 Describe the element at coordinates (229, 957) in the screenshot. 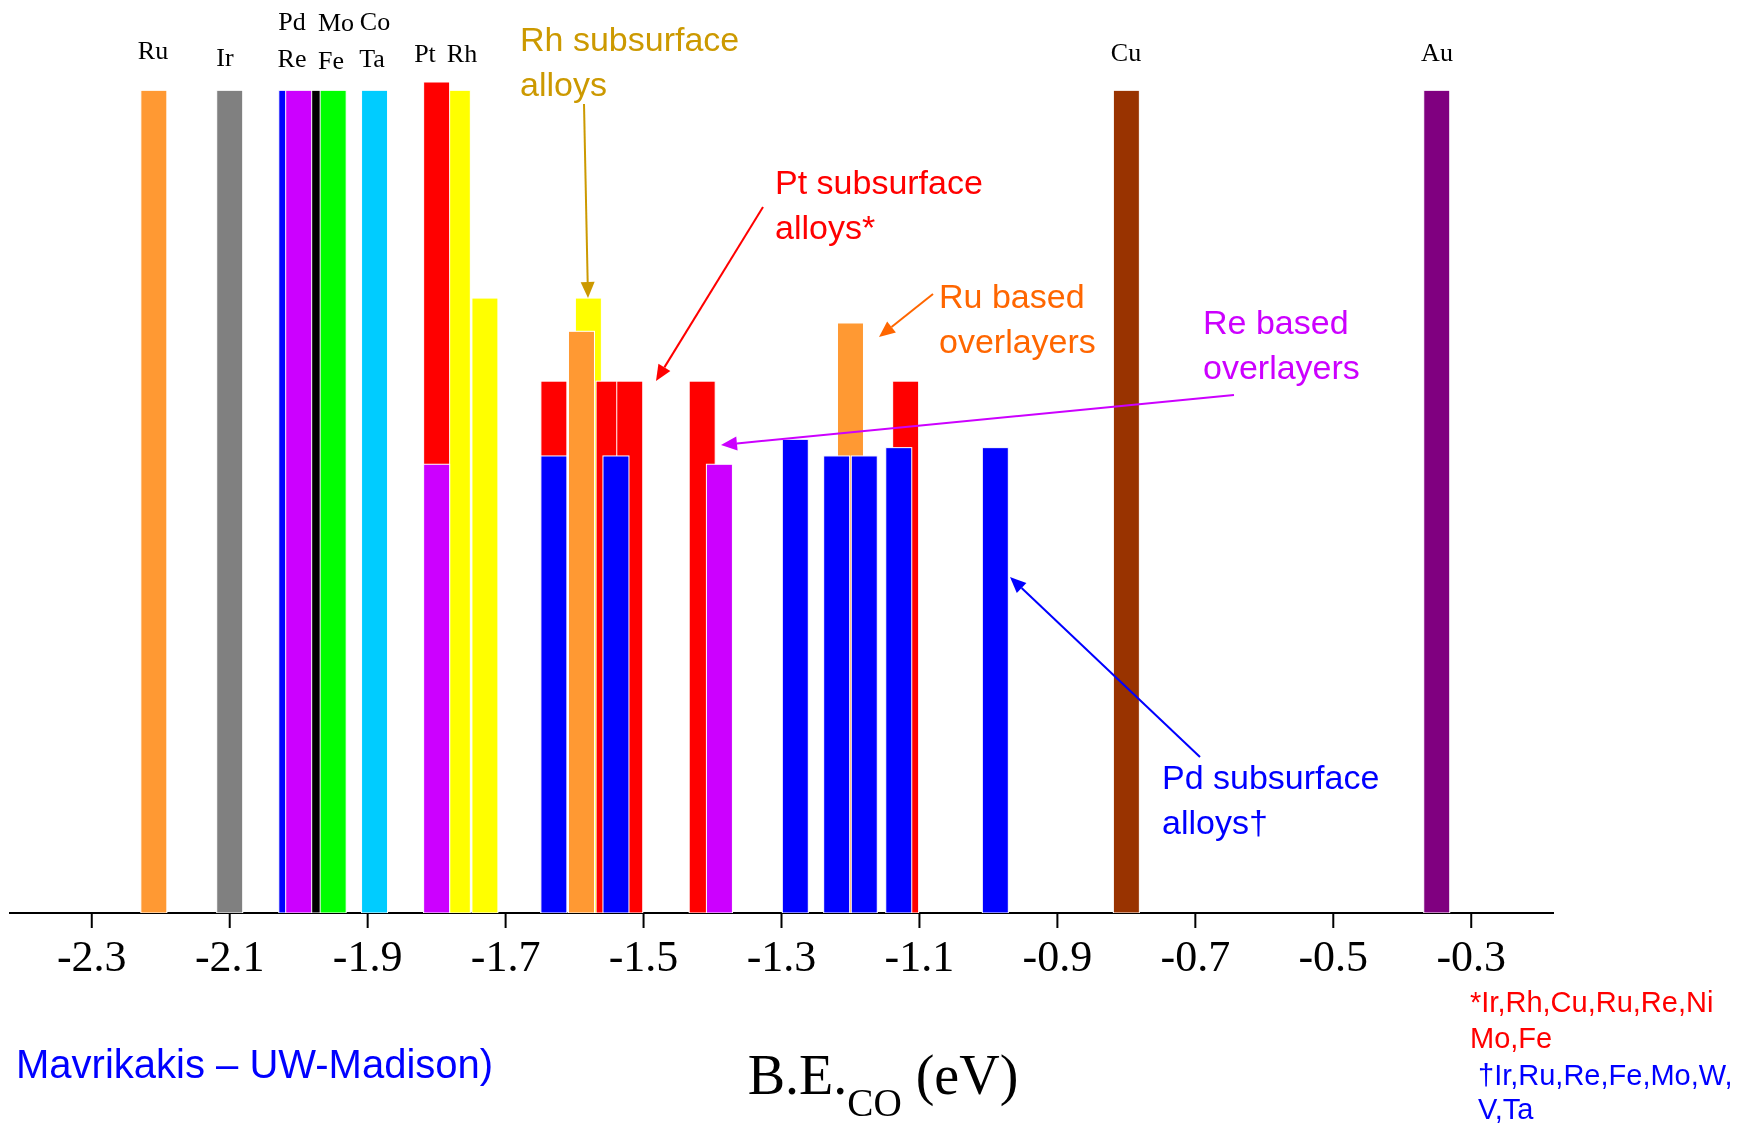

I see `x-tick-label: -2.1` at that location.